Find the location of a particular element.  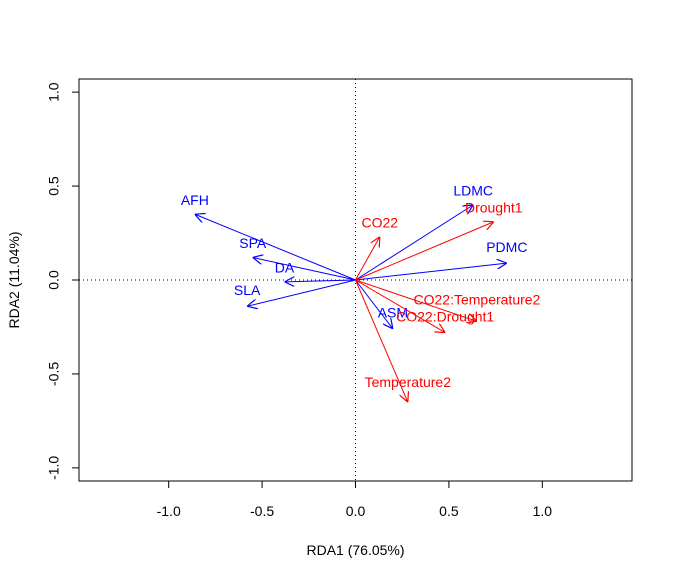

arrow-sla is located at coordinates (301, 292).